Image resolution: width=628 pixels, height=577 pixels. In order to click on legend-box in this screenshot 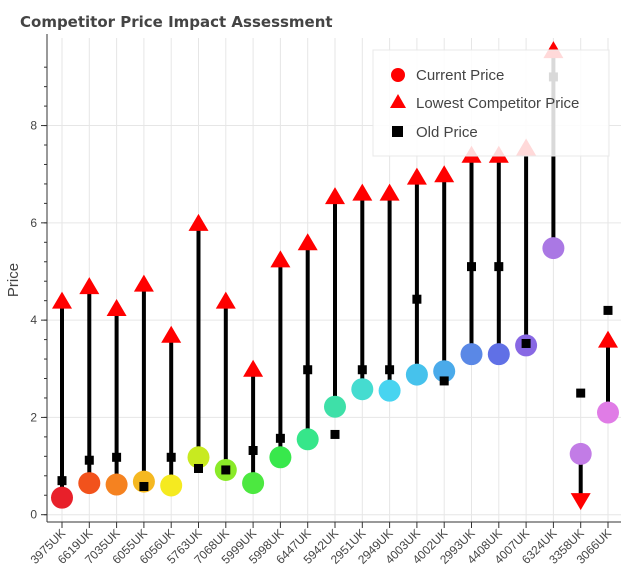, I will do `click(491, 103)`.